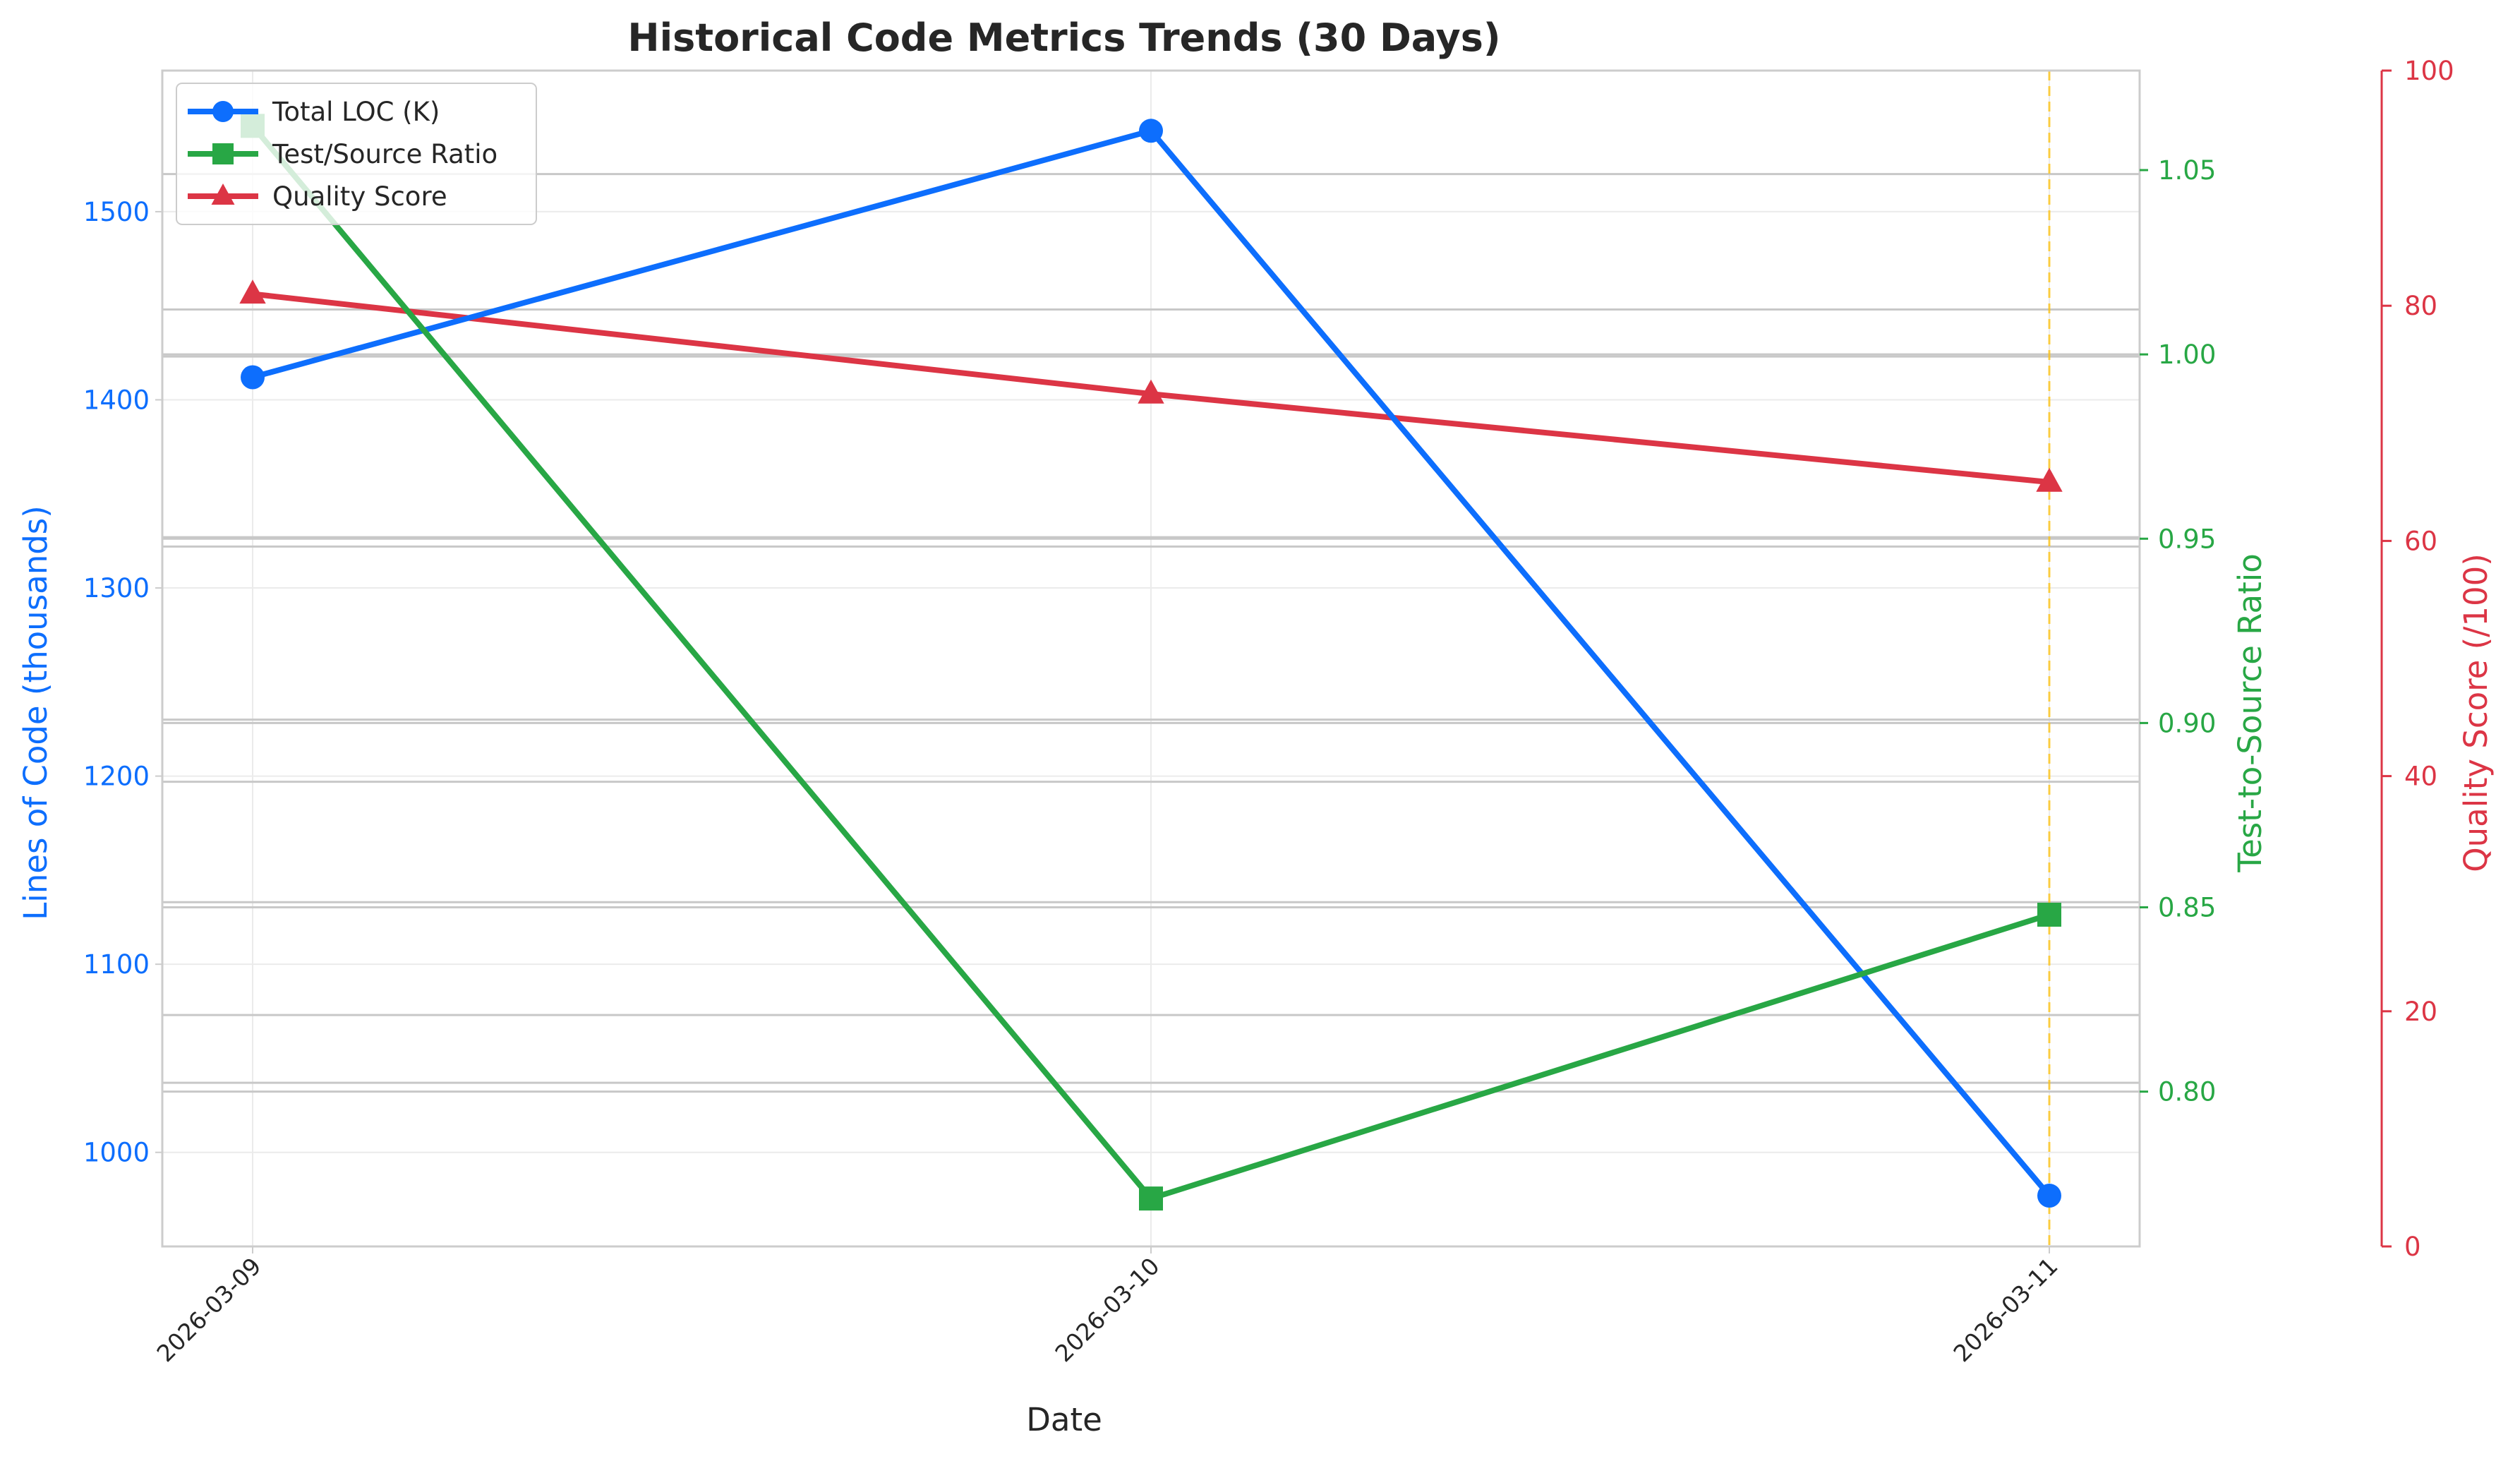 This screenshot has width=2520, height=1461. I want to click on y-tick-label-left: 1400, so click(116, 400).